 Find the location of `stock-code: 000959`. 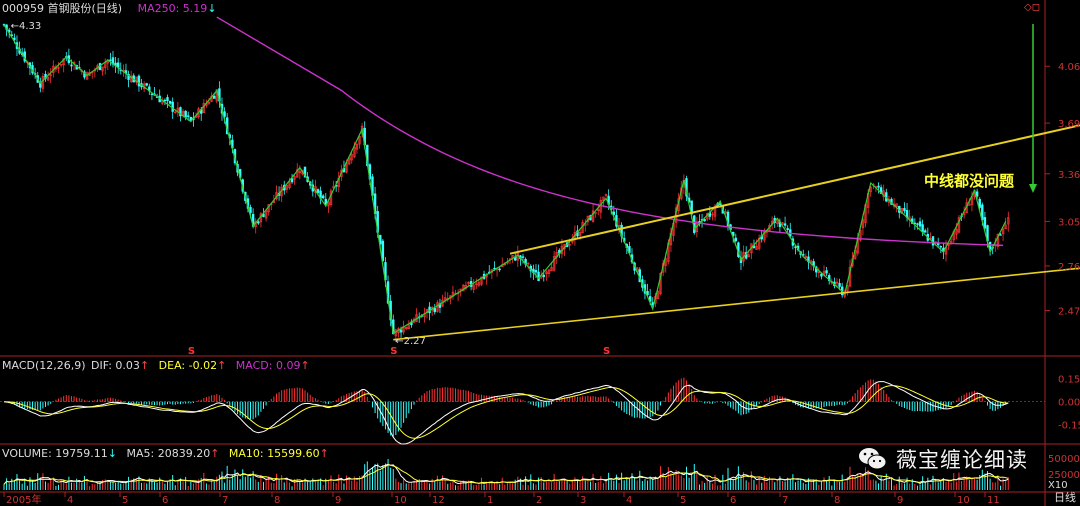

stock-code: 000959 is located at coordinates (23, 8).